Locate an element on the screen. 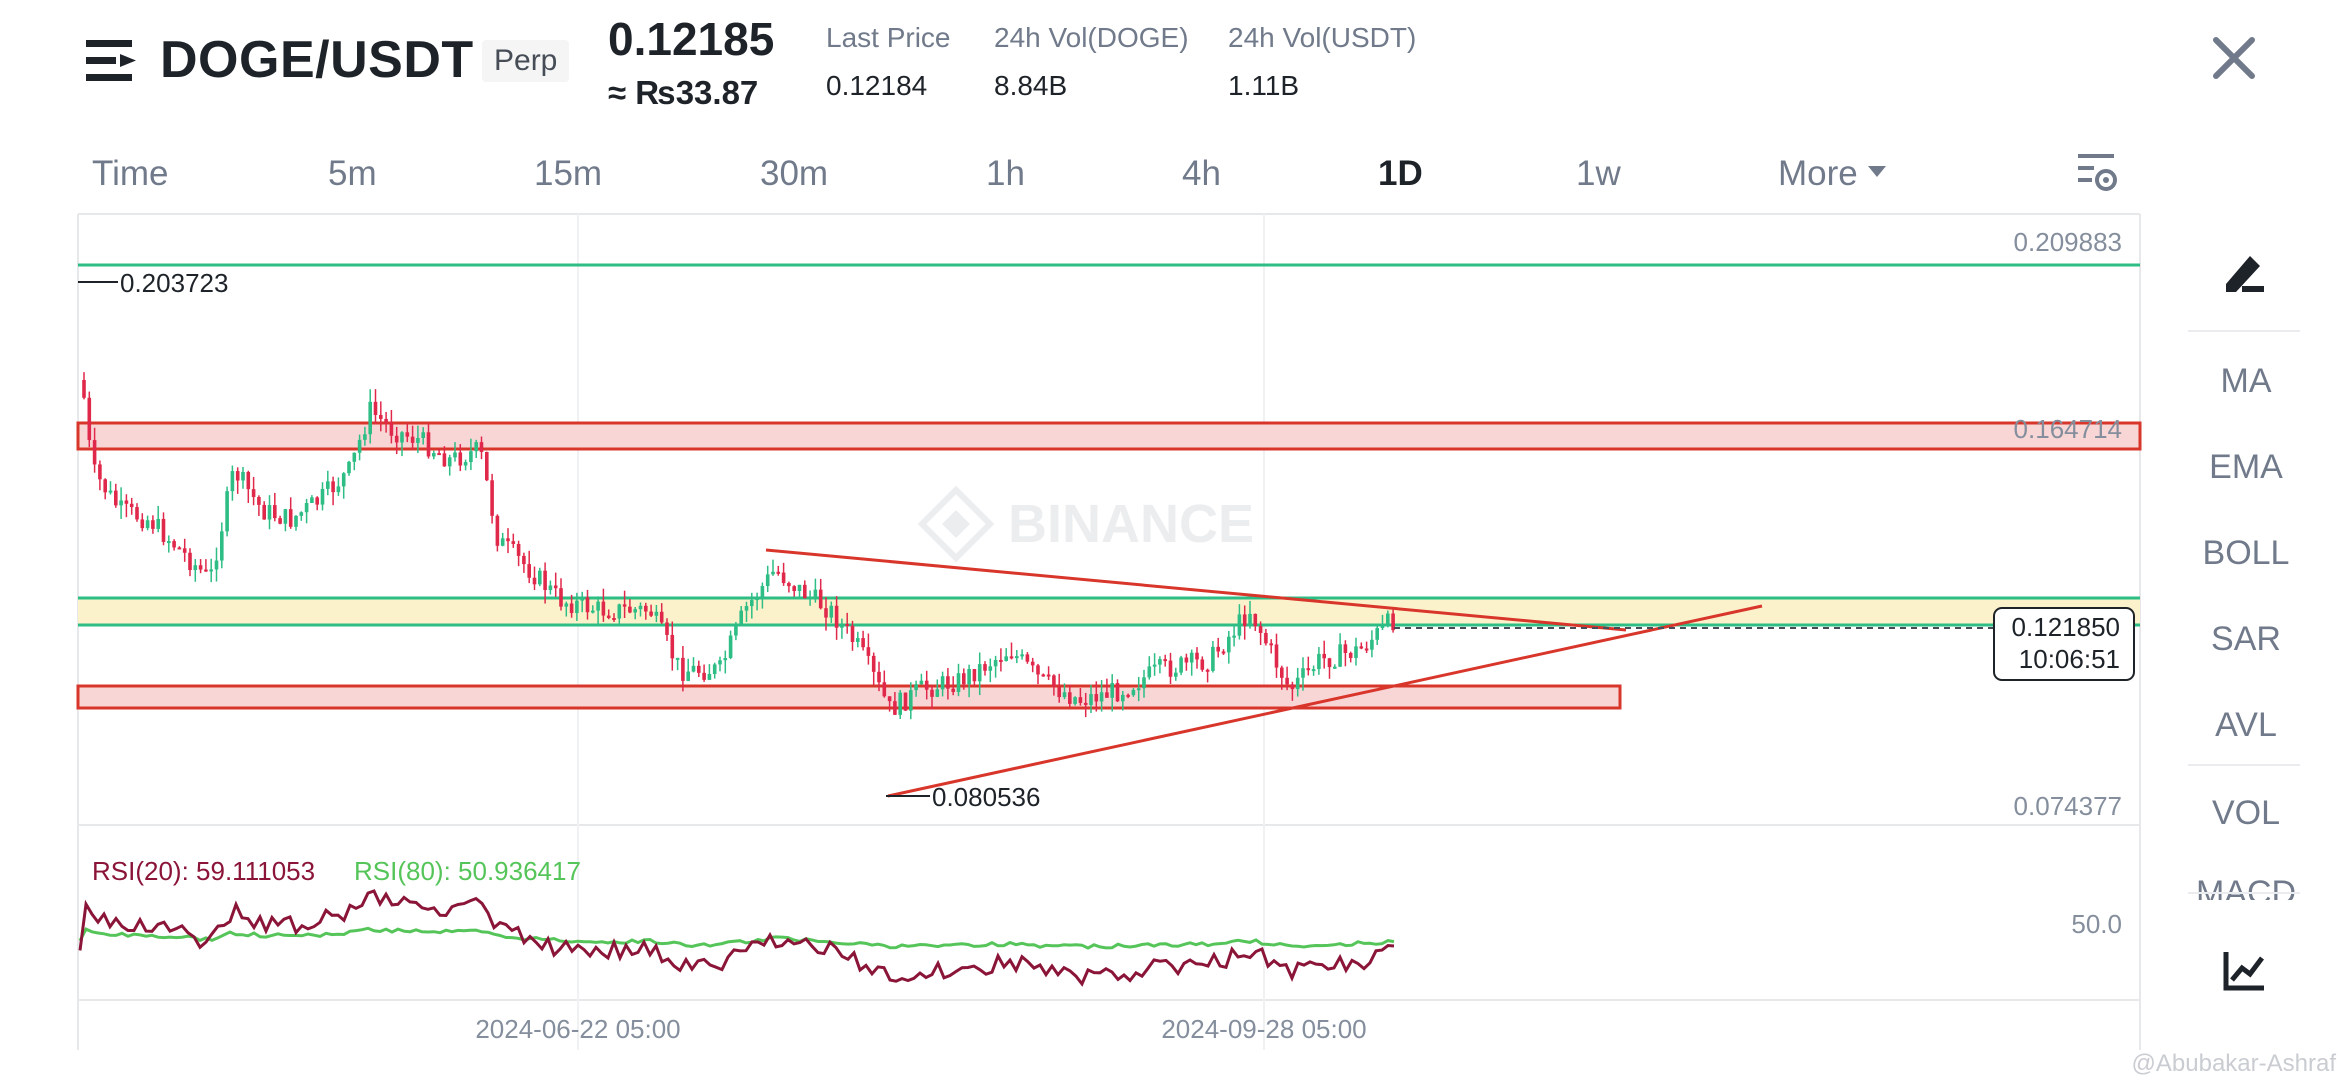 The height and width of the screenshot is (1080, 2340). tab-5m: 5m is located at coordinates (352, 173).